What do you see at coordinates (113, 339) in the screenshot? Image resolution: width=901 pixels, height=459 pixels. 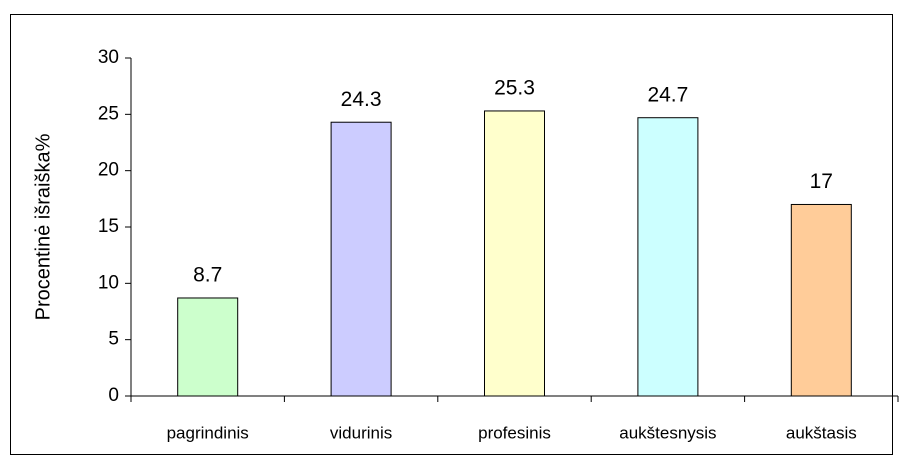 I see `y-tick-label: 5` at bounding box center [113, 339].